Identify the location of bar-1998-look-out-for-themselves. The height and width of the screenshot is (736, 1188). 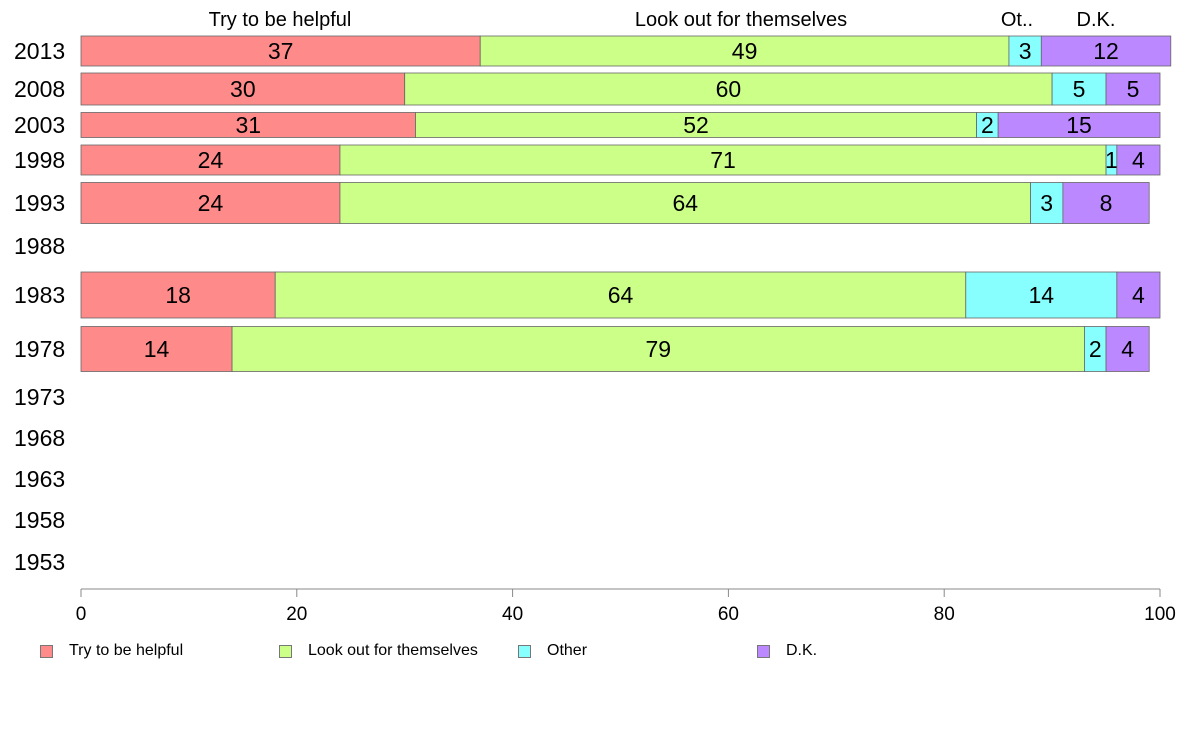
(723, 160).